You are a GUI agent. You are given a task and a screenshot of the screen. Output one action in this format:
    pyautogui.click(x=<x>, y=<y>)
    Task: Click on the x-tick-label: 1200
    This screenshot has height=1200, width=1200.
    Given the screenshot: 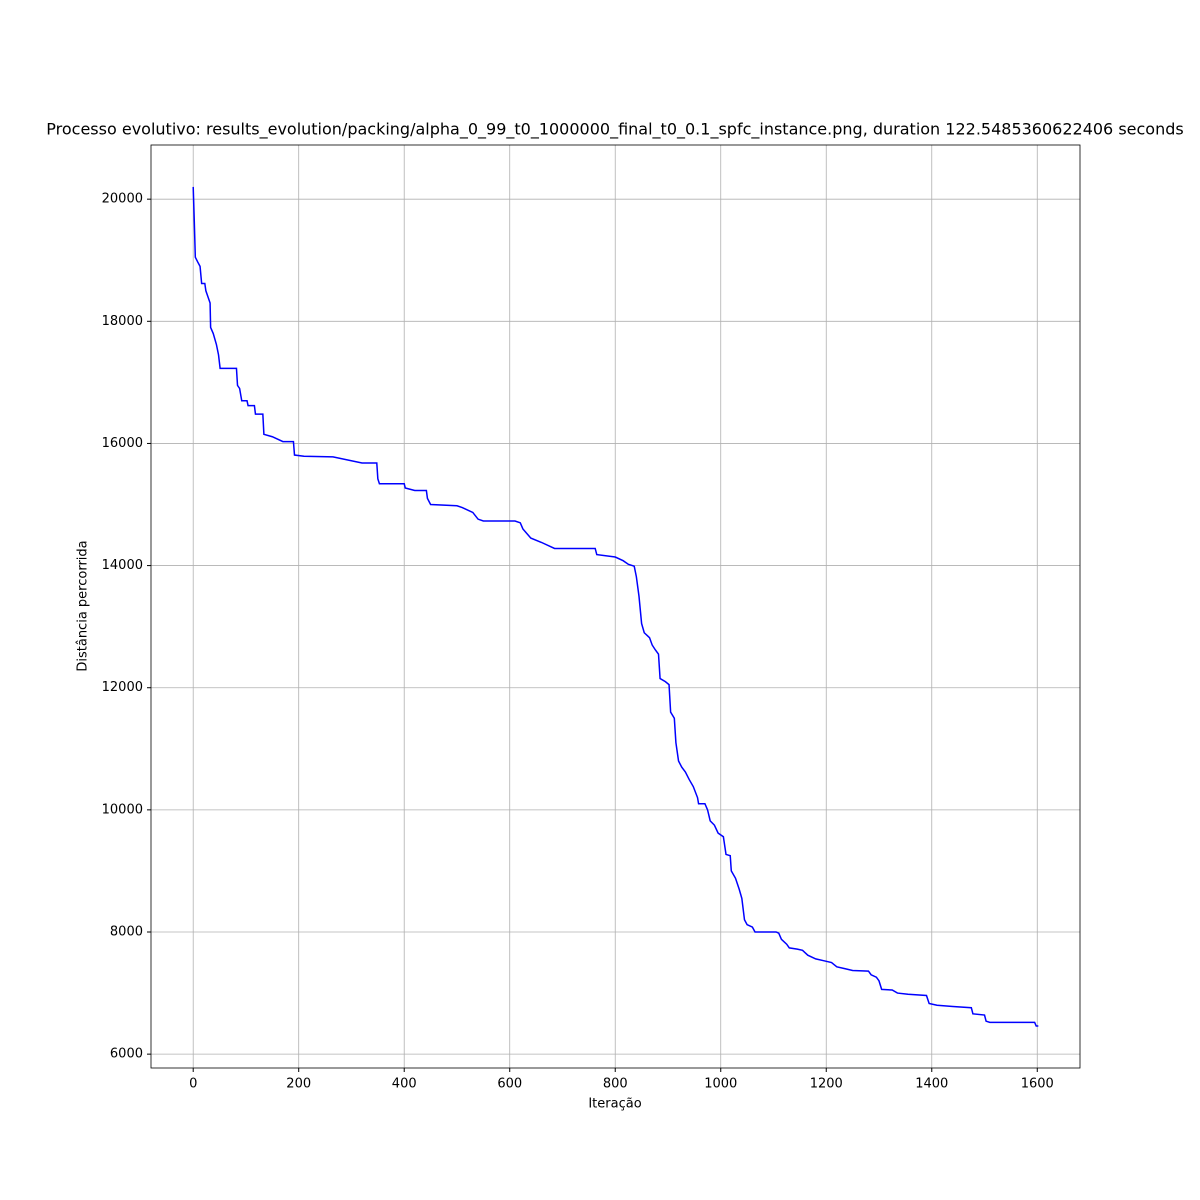 What is the action you would take?
    pyautogui.click(x=826, y=1084)
    